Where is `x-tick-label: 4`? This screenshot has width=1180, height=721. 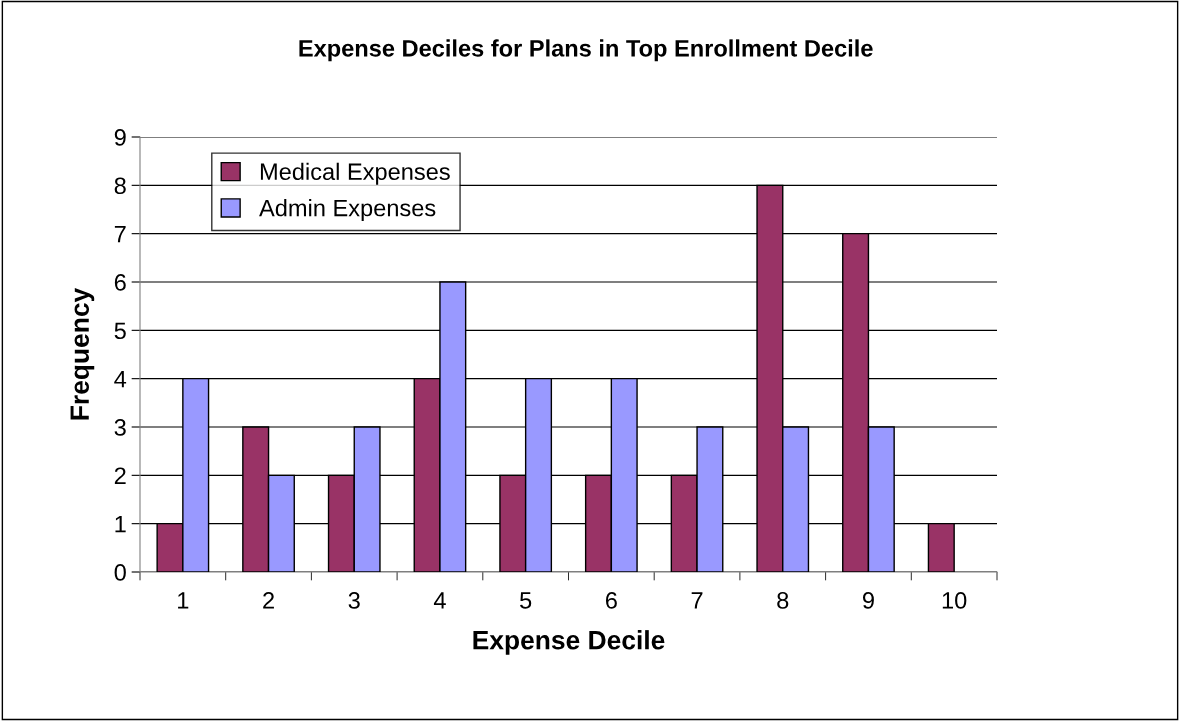
x-tick-label: 4 is located at coordinates (439, 600).